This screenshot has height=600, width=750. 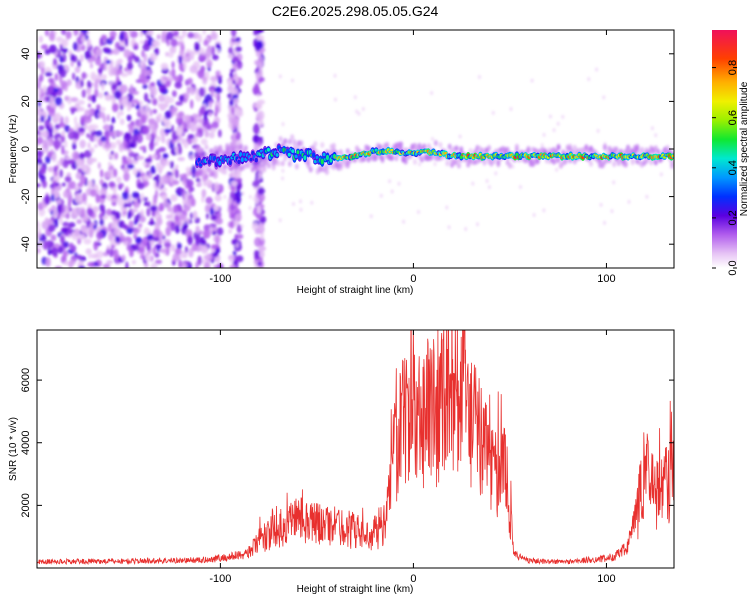 I want to click on y-tick-label: 0, so click(x=26, y=149).